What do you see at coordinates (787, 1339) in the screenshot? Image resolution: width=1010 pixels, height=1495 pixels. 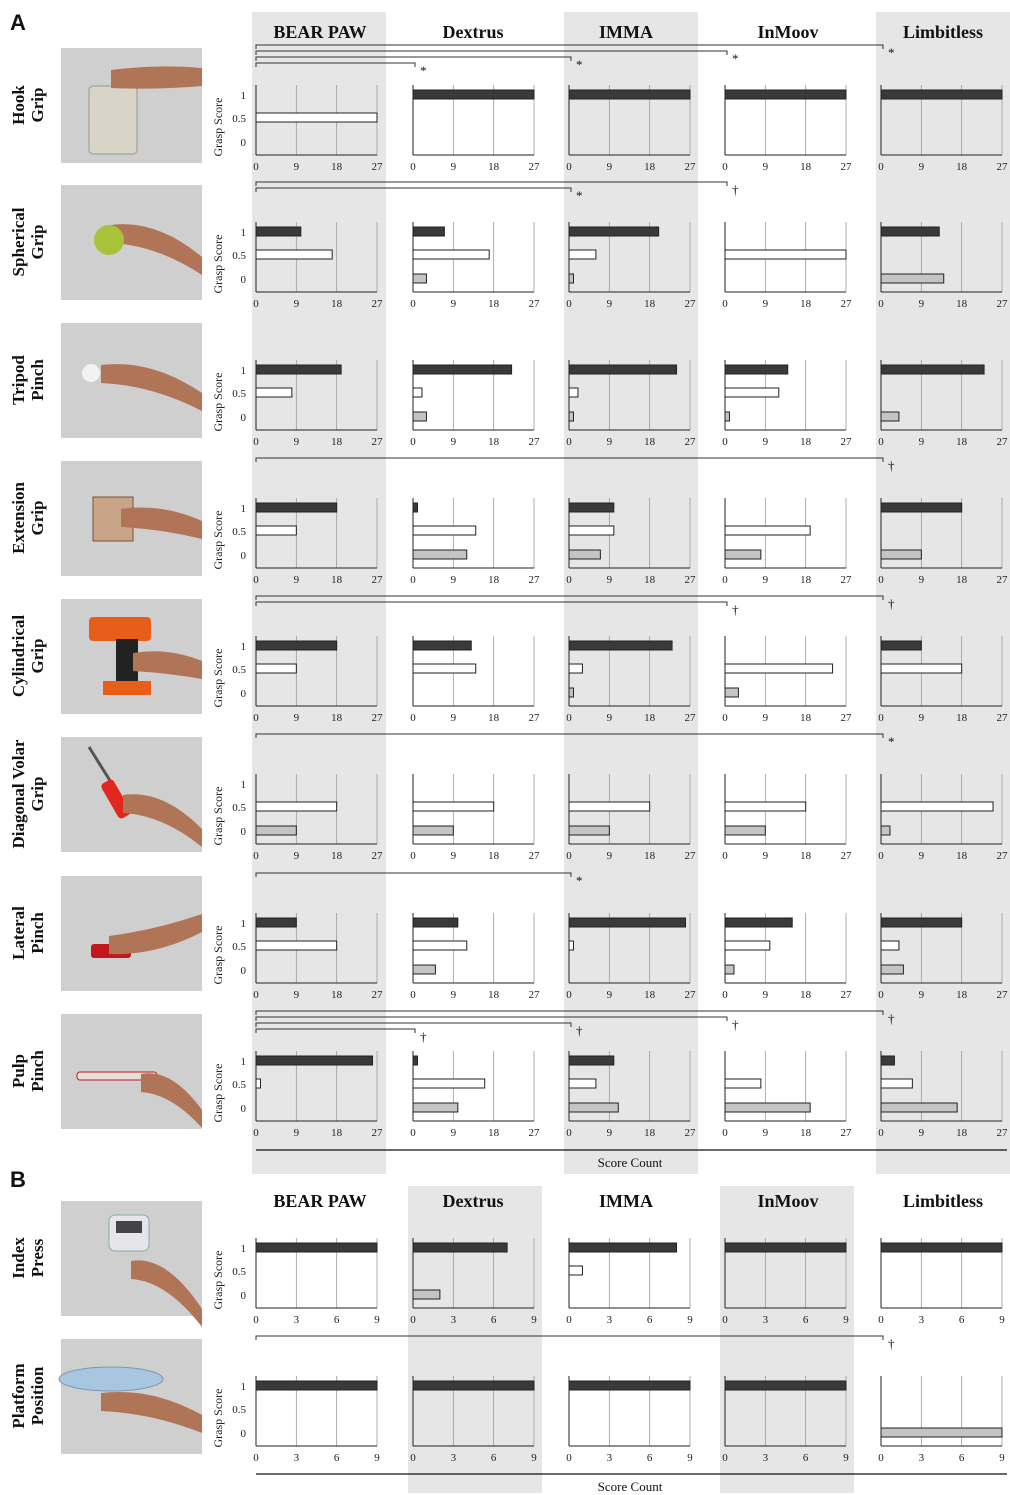 I see `column-shade-b` at bounding box center [787, 1339].